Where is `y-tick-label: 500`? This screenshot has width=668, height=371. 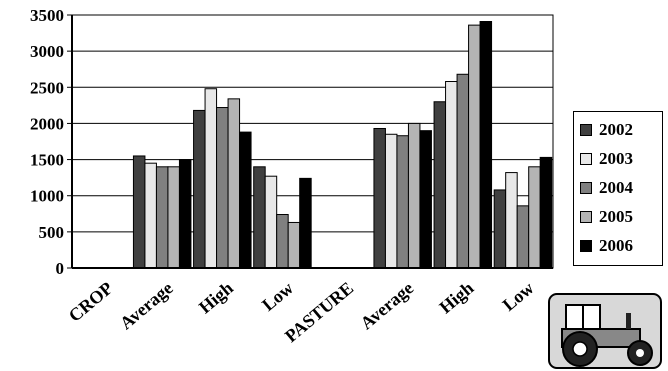
y-tick-label: 500 is located at coordinates (52, 232).